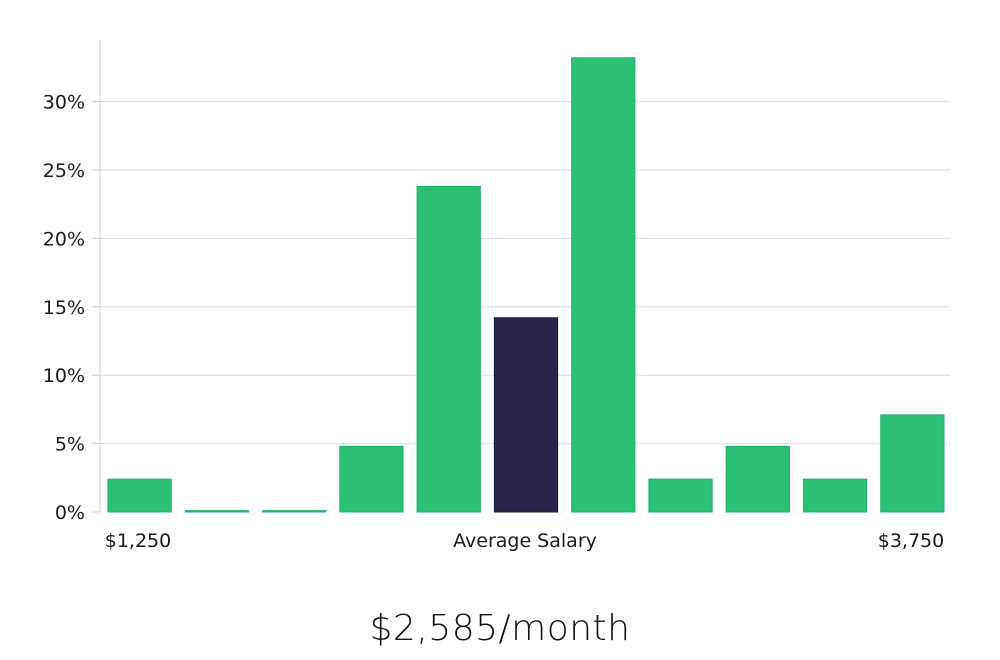 The width and height of the screenshot is (1000, 660). Describe the element at coordinates (526, 415) in the screenshot. I see `bar-highlight` at that location.